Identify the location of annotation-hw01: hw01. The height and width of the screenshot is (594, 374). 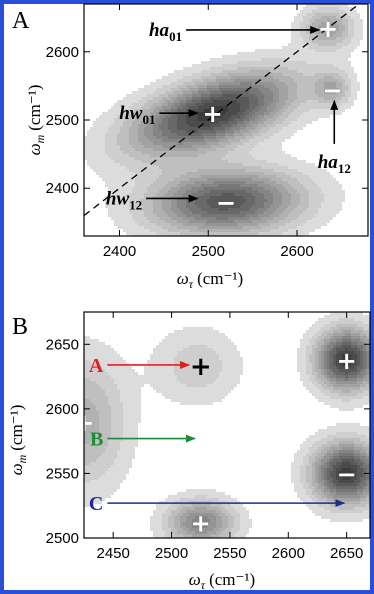
(137, 115).